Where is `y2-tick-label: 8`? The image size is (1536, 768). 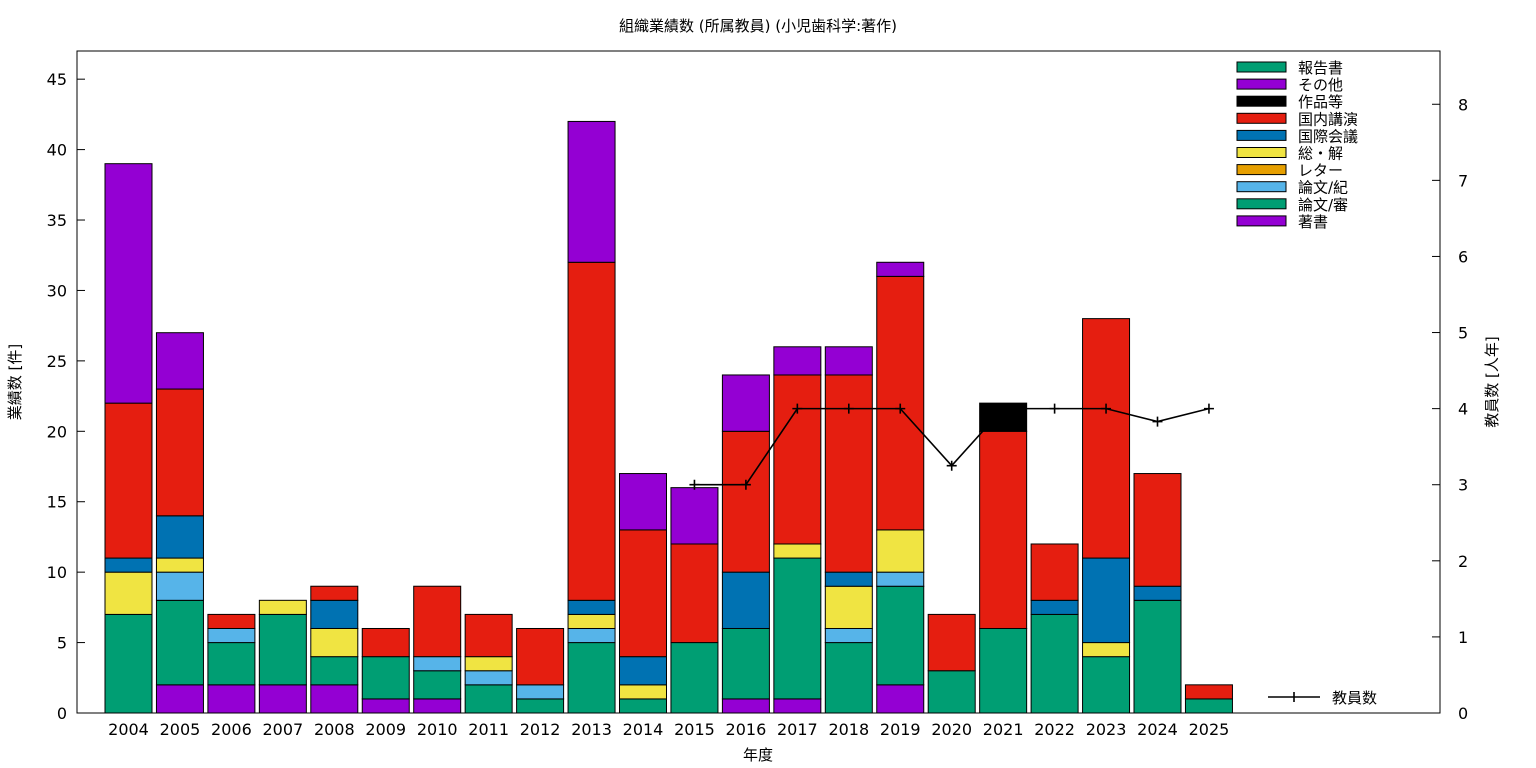 y2-tick-label: 8 is located at coordinates (1463, 104).